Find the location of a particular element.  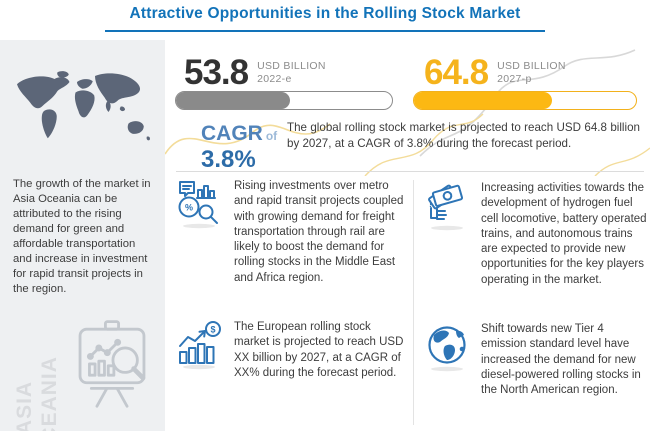

progress-bar-2022 is located at coordinates (284, 100).